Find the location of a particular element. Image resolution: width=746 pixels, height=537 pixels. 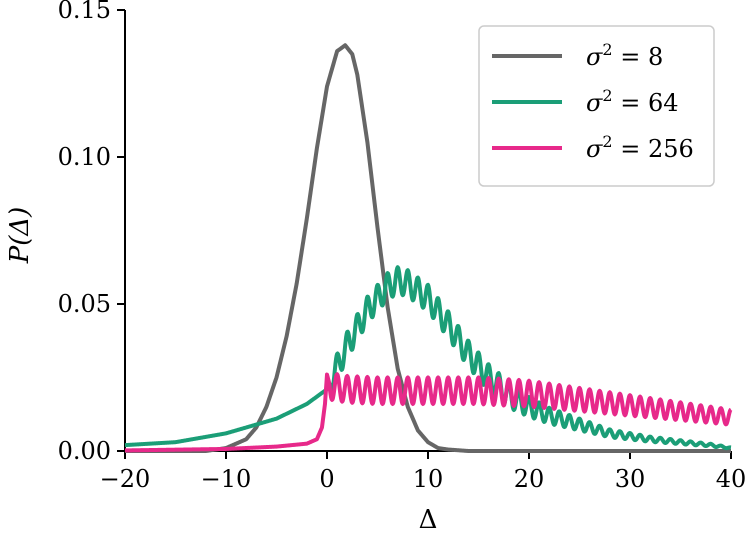

x-tick-label: −20 is located at coordinates (125, 479).